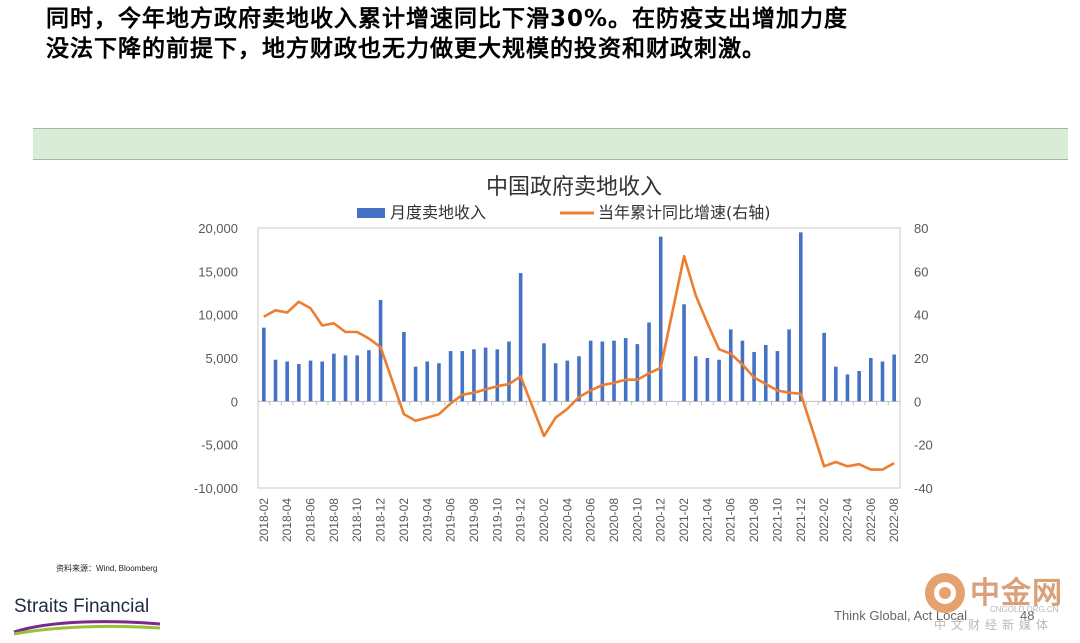  I want to click on x-axis-tick-label: 2019-06, so click(451, 520).